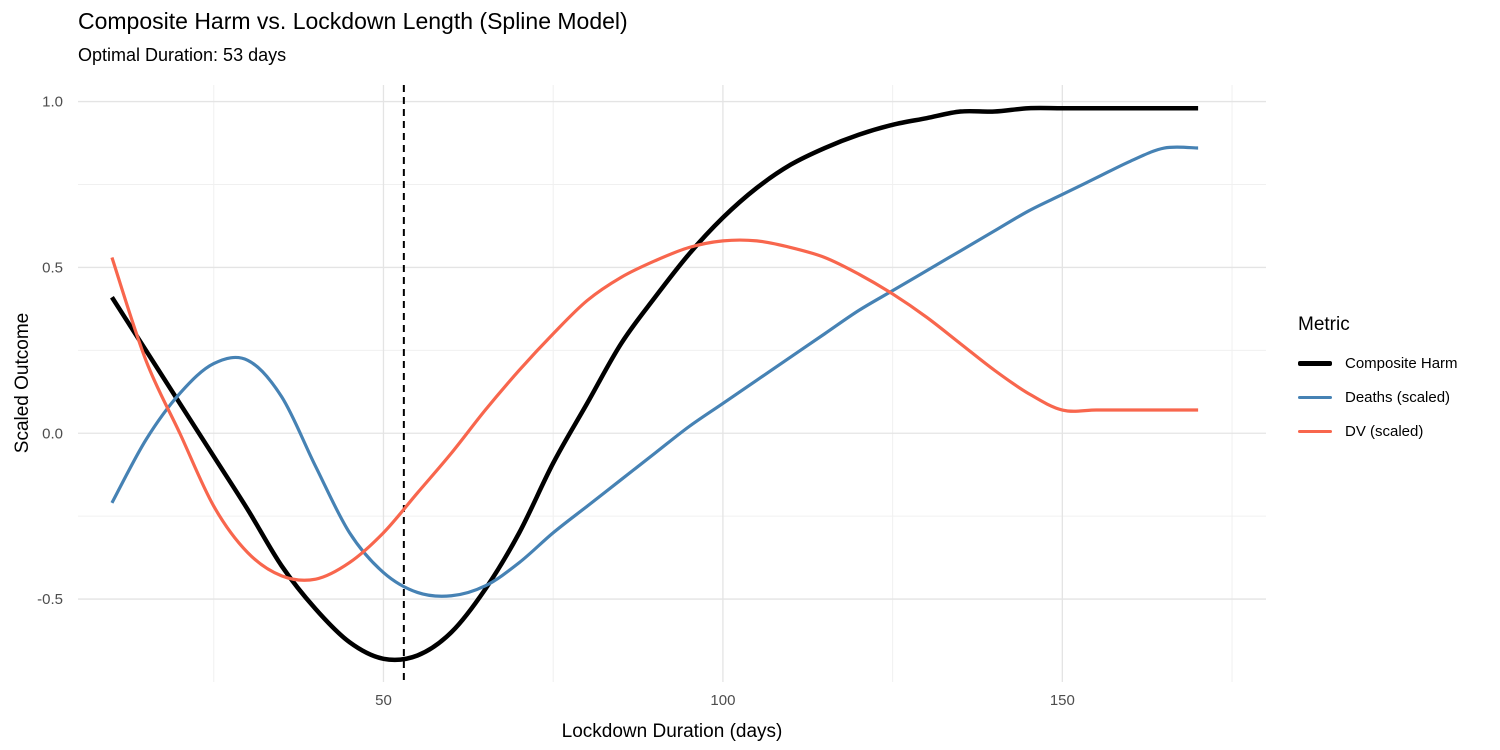 The width and height of the screenshot is (1500, 750). I want to click on x-tick-label: 150, so click(1062, 700).